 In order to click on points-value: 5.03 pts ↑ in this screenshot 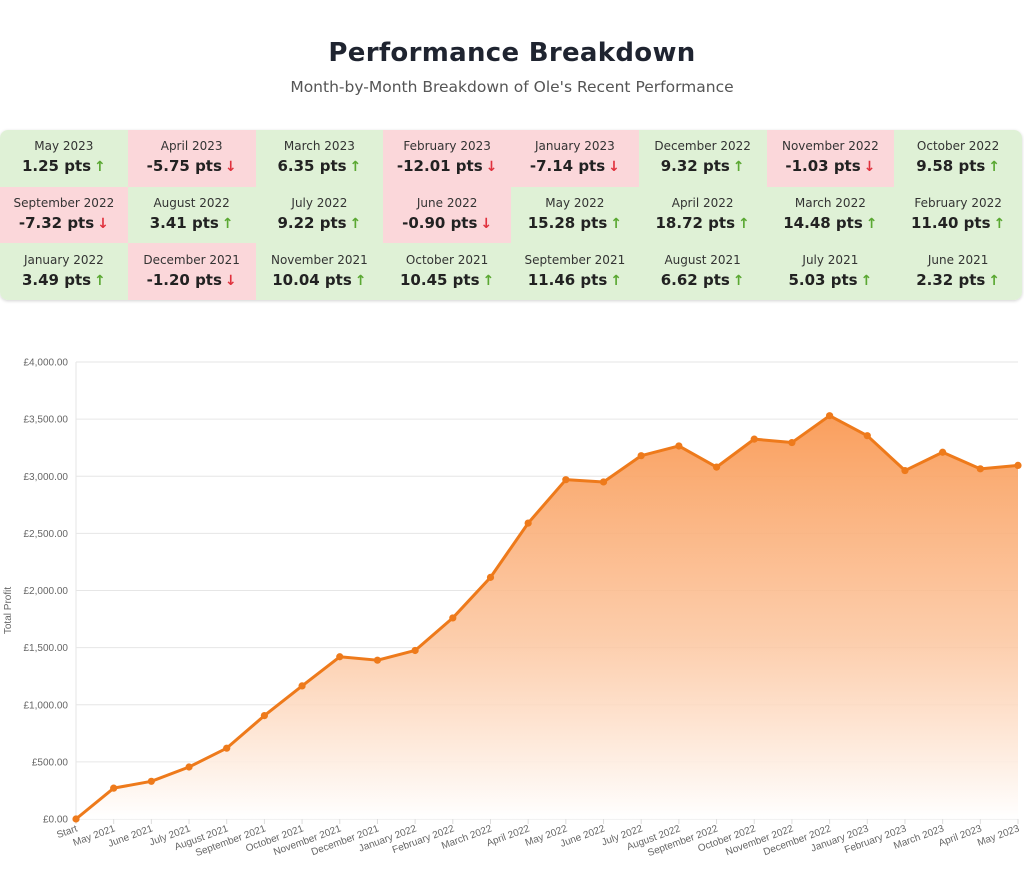, I will do `click(830, 280)`.